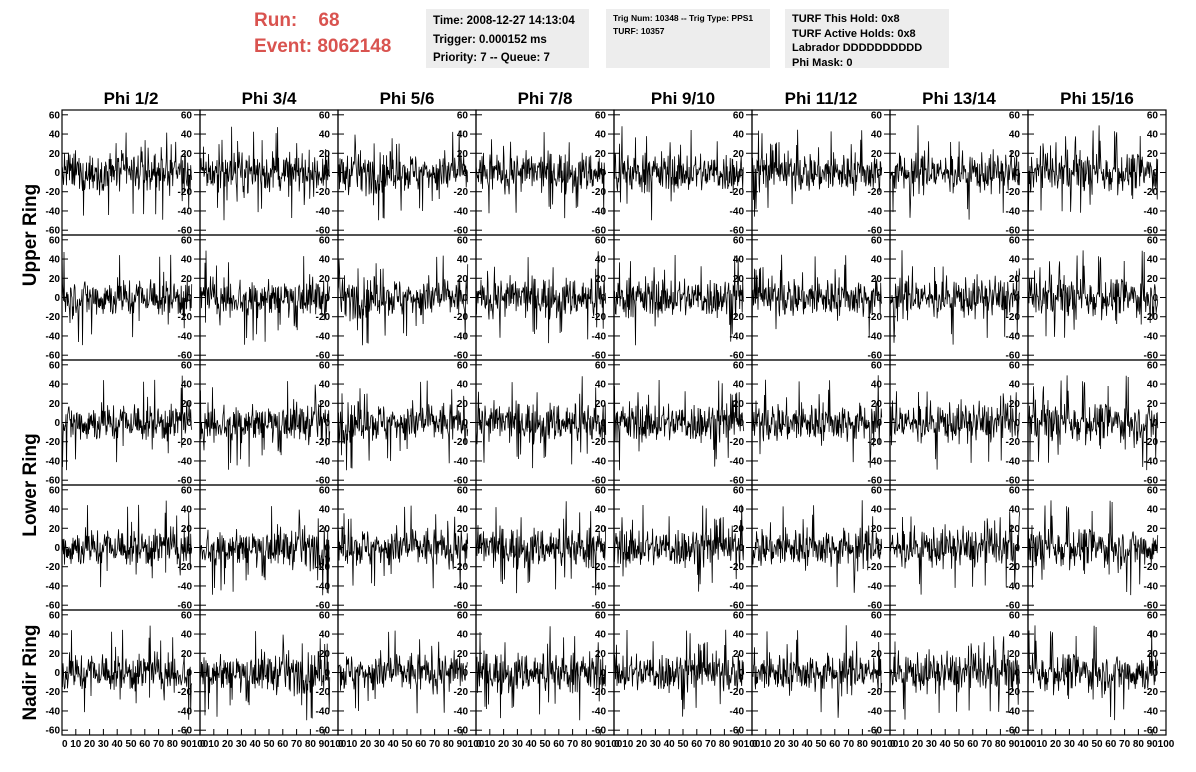 This screenshot has width=1196, height=772. I want to click on ytick-label-inner-r4-c5-3: 0, so click(741, 548).